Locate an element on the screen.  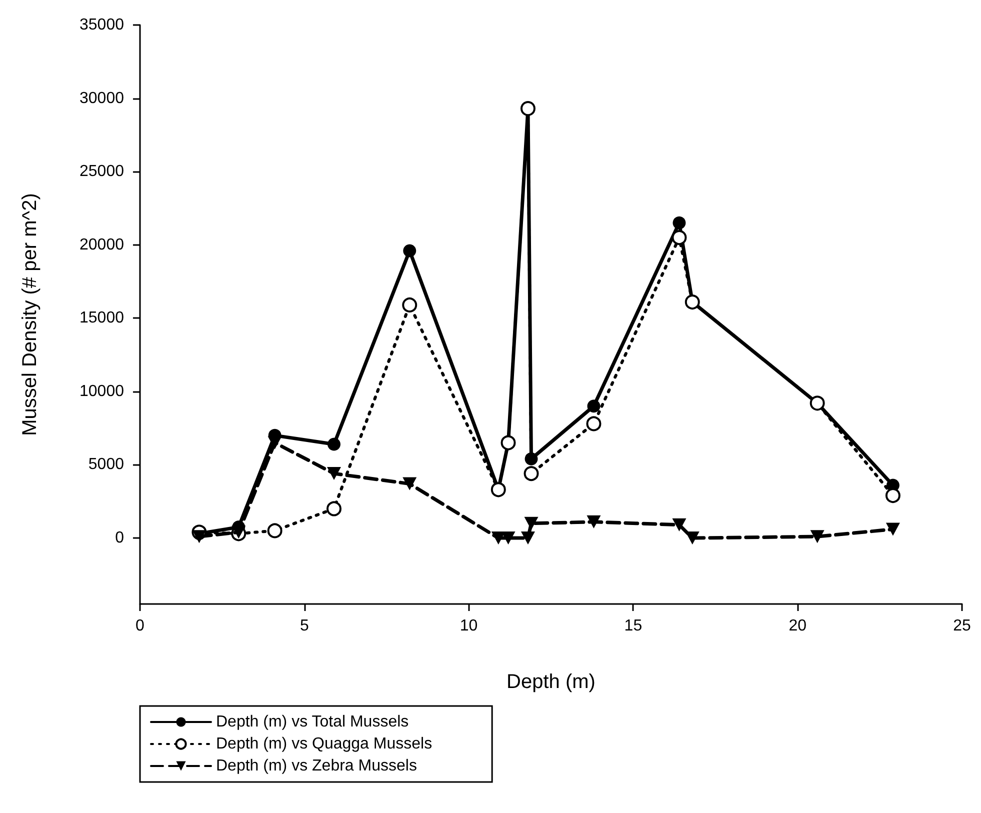
y-axis-title: Mussel Density (# per m^2) is located at coordinates (30, 314).